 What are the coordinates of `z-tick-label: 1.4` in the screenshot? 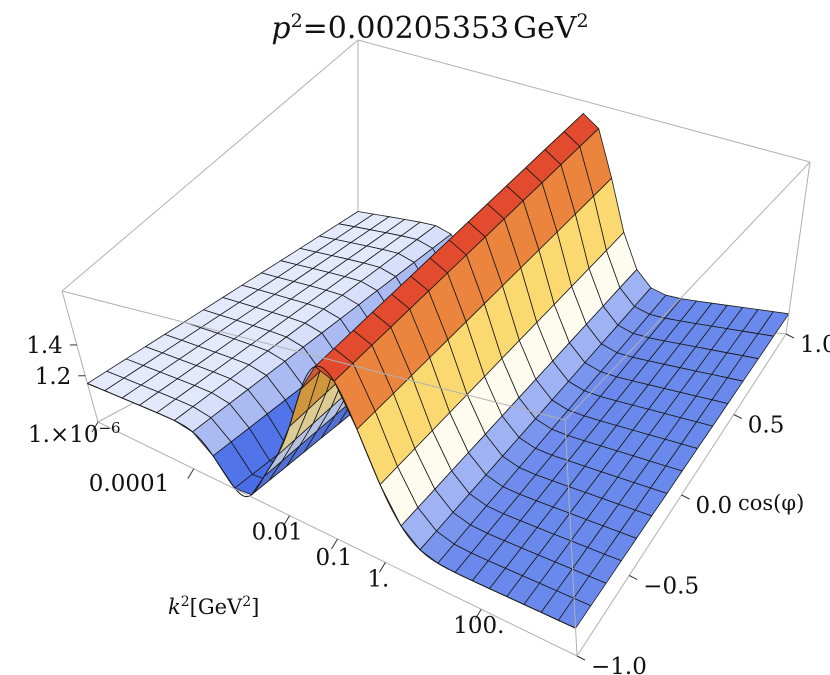 It's located at (44, 346).